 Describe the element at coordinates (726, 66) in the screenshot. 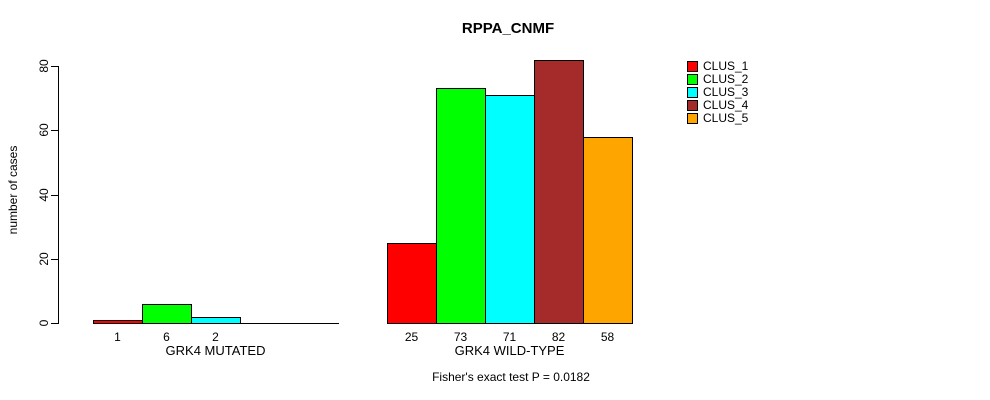

I see `legend-label: CLUS_1` at that location.